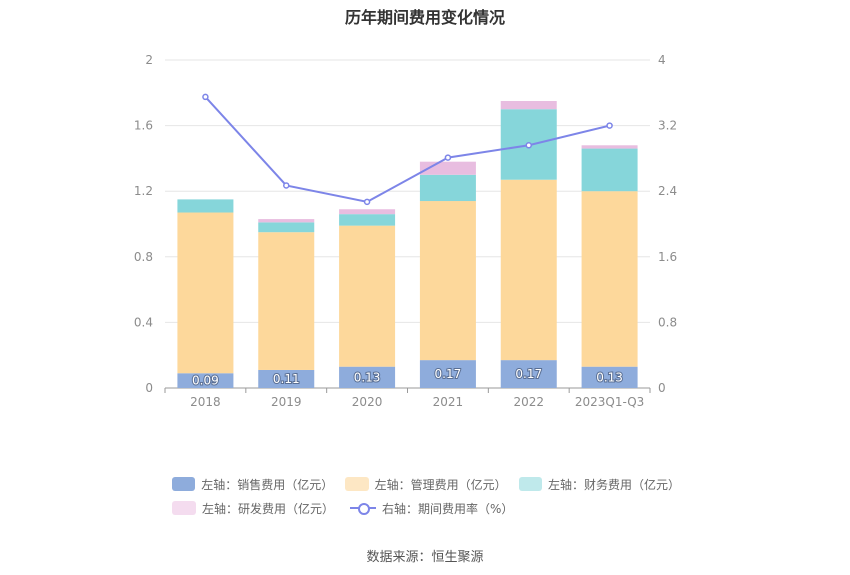 The width and height of the screenshot is (850, 575). Describe the element at coordinates (425, 557) in the screenshot. I see `data-source: 数据来源：恒生聚源` at that location.